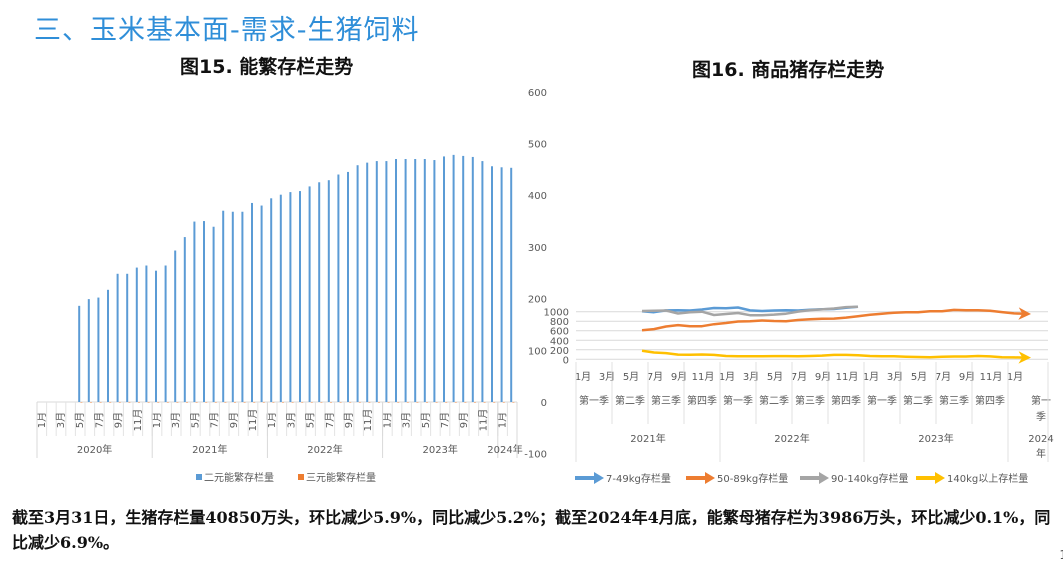  Describe the element at coordinates (324, 449) in the screenshot. I see `x-year-label: 2022年` at that location.